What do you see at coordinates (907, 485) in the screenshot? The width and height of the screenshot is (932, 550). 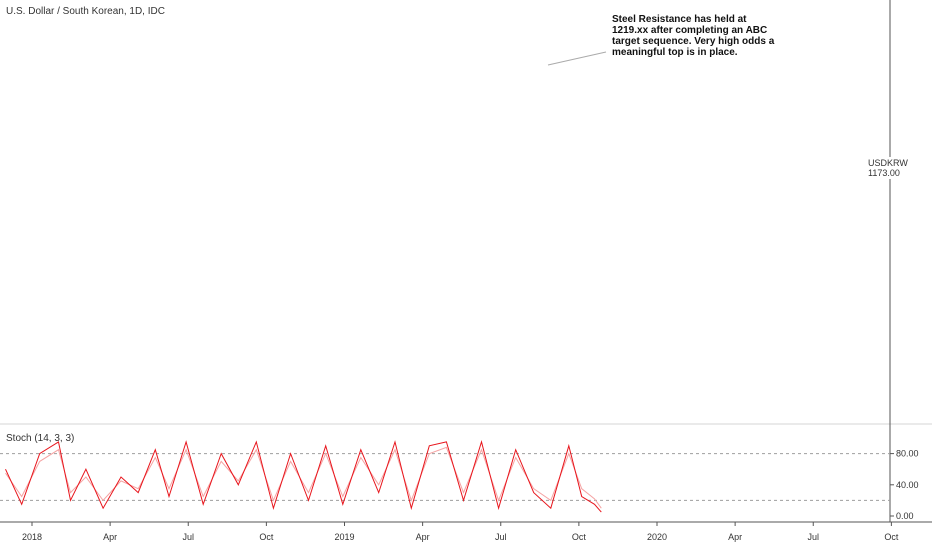 I see `stoch-y-tick-label: 40.00` at bounding box center [907, 485].